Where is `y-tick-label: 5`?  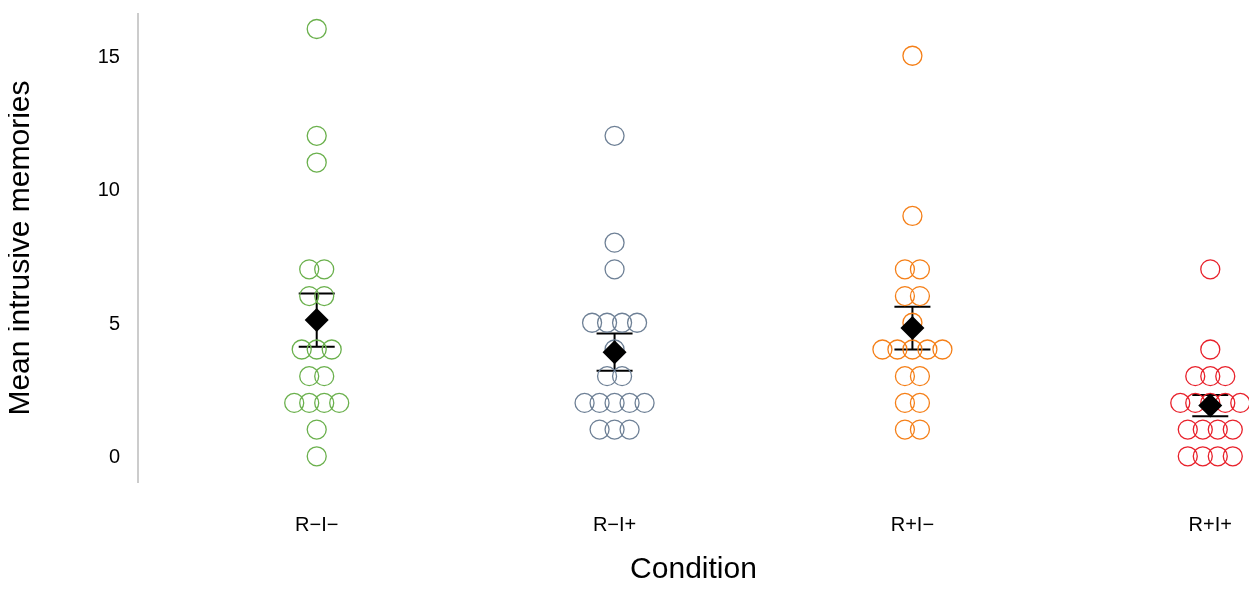
y-tick-label: 5 is located at coordinates (114, 322).